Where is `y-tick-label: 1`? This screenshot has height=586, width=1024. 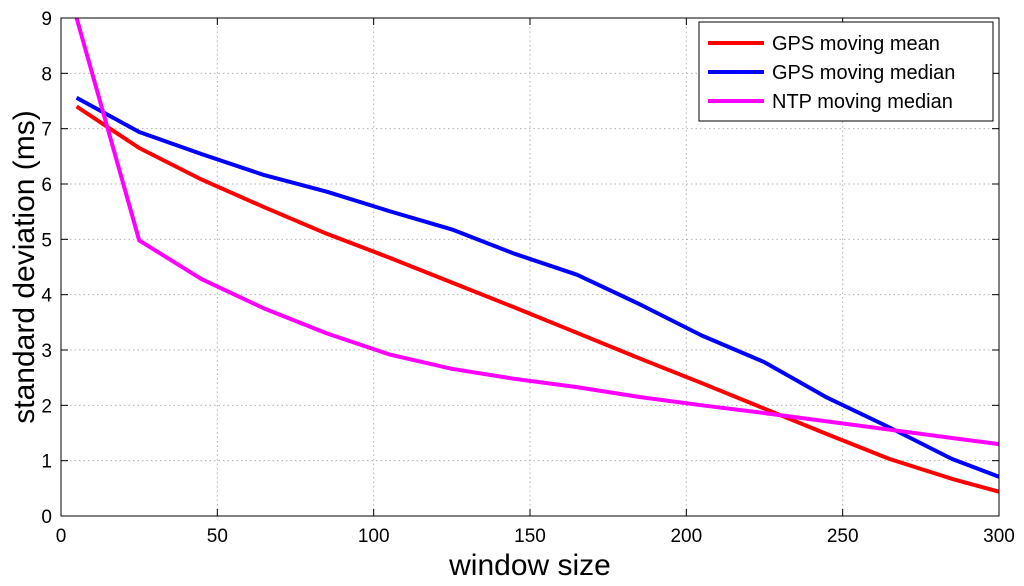 y-tick-label: 1 is located at coordinates (46, 462).